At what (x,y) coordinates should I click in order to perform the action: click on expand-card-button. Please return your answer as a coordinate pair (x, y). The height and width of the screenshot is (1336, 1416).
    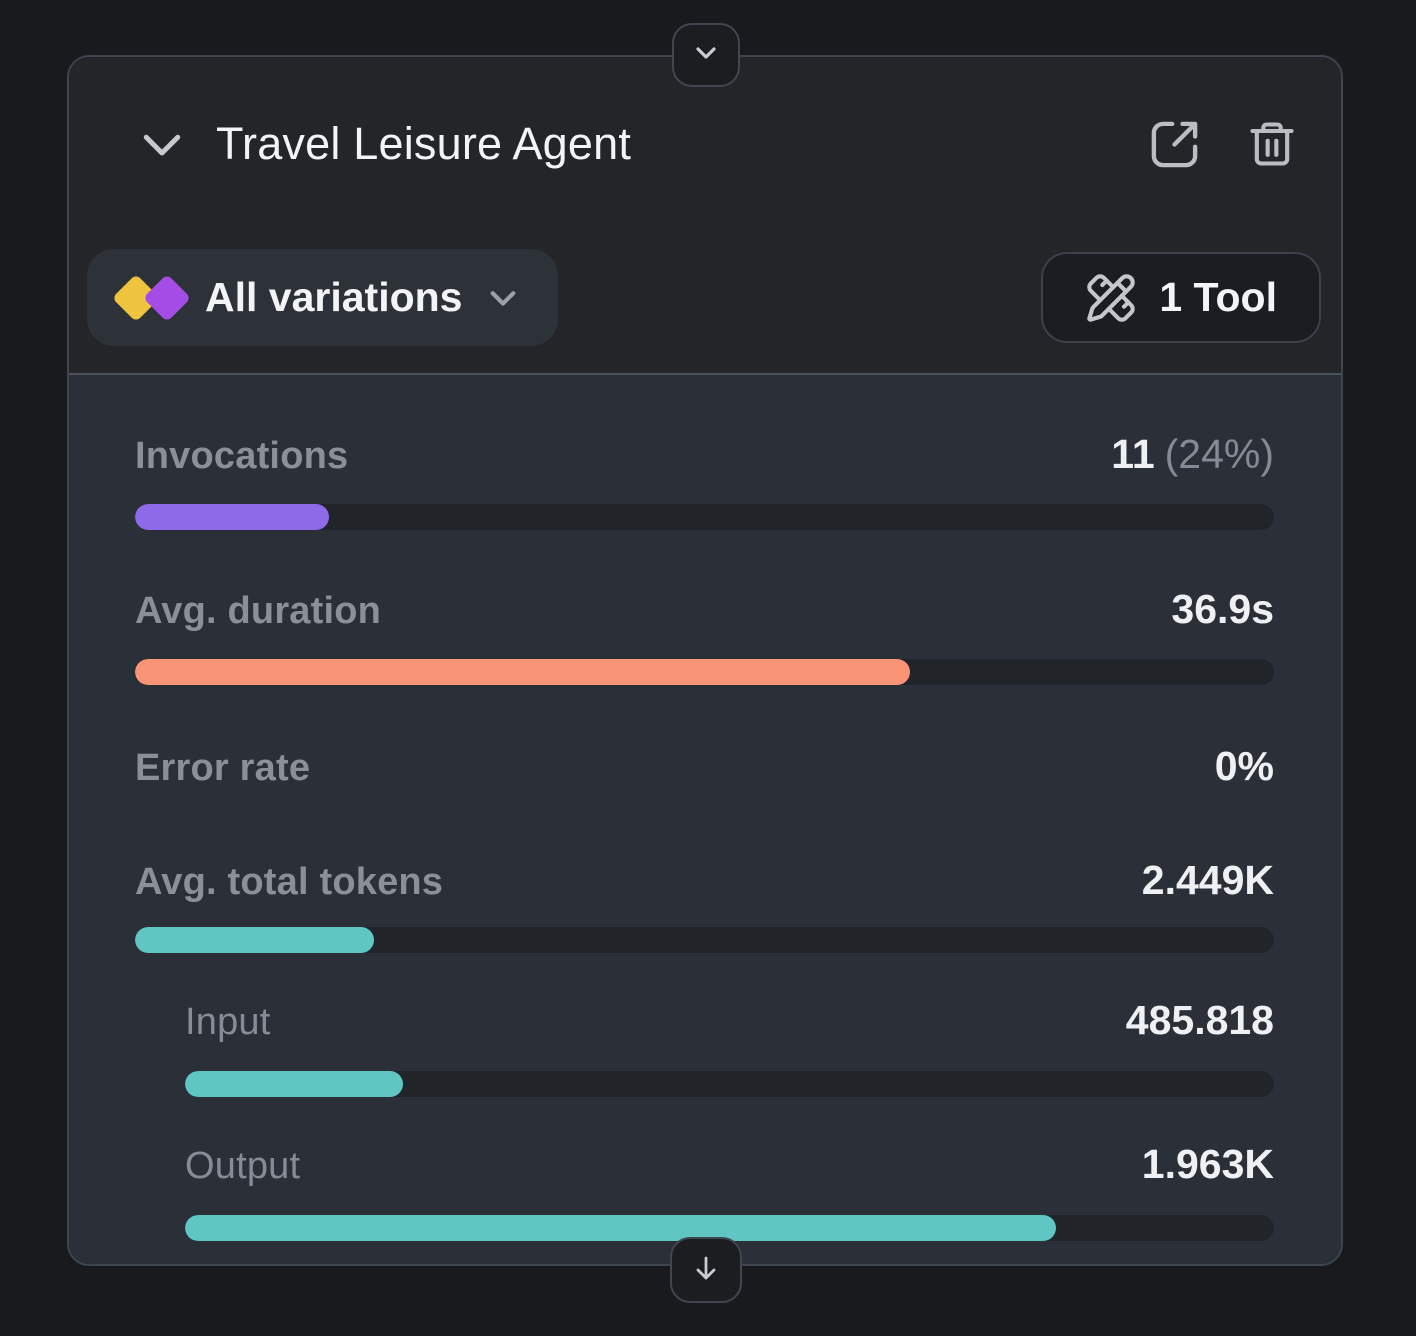
    Looking at the image, I should click on (706, 1270).